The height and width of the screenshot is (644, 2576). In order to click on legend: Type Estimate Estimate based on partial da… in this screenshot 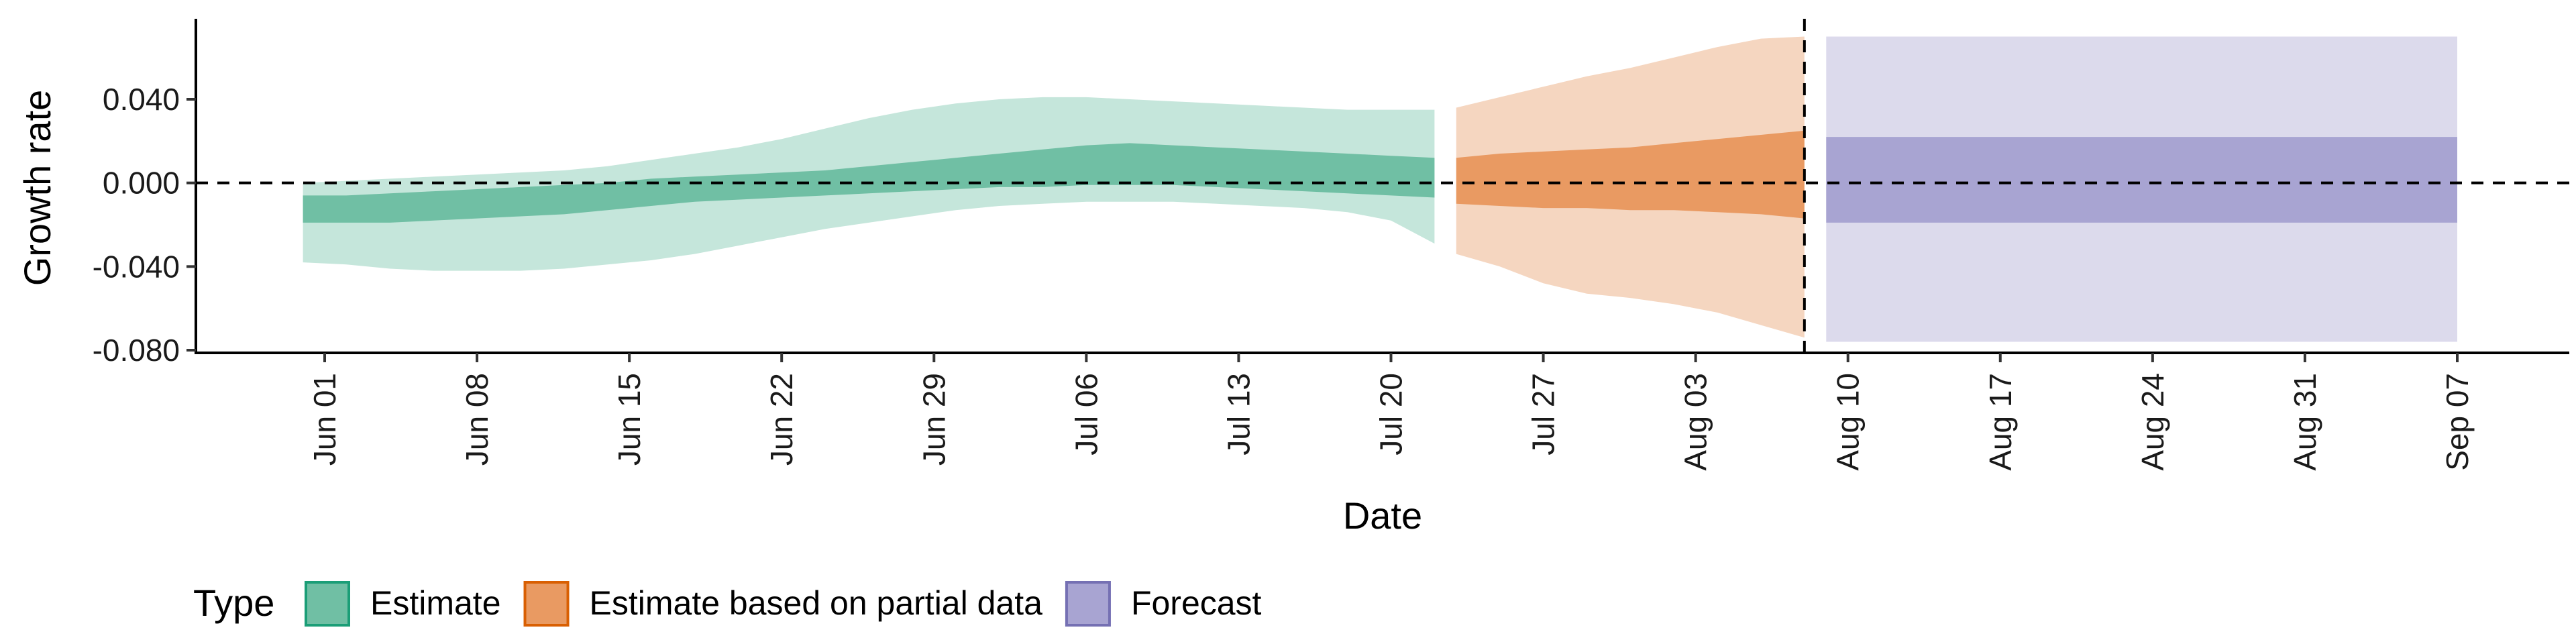, I will do `click(727, 604)`.